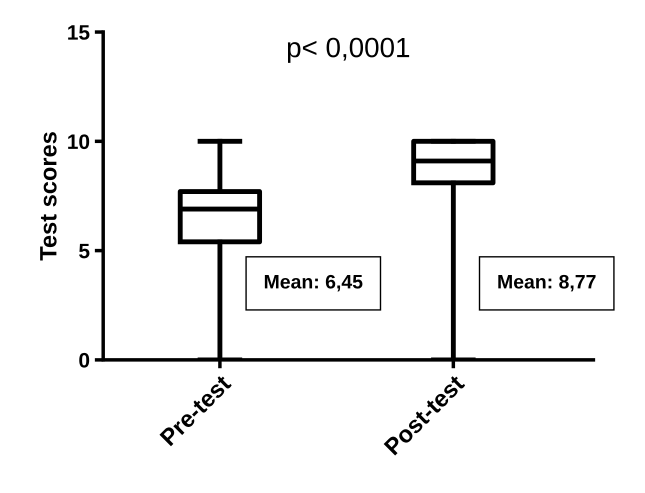 The height and width of the screenshot is (493, 645). What do you see at coordinates (349, 50) in the screenshot?
I see `chart-title: p< 0,0001` at bounding box center [349, 50].